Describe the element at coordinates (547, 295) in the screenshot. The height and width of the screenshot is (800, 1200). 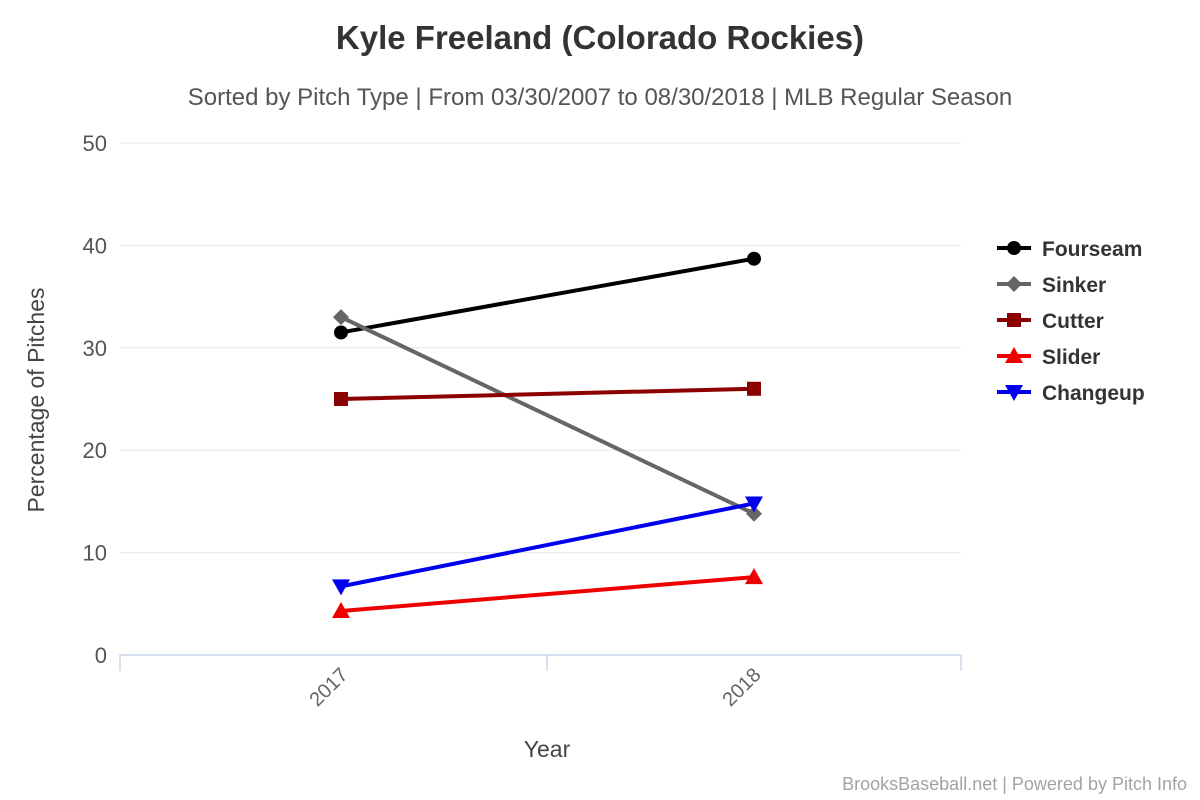
I see `series-line-fourseam` at that location.